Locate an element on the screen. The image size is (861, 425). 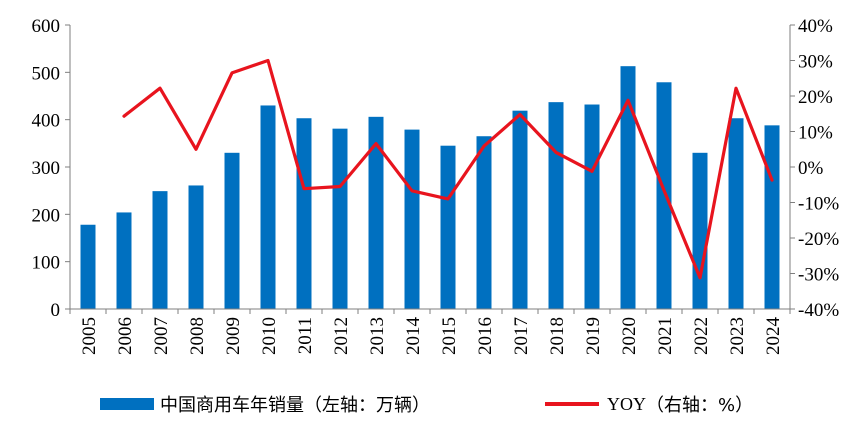
y-left-tick-label: 100 is located at coordinates (46, 263).